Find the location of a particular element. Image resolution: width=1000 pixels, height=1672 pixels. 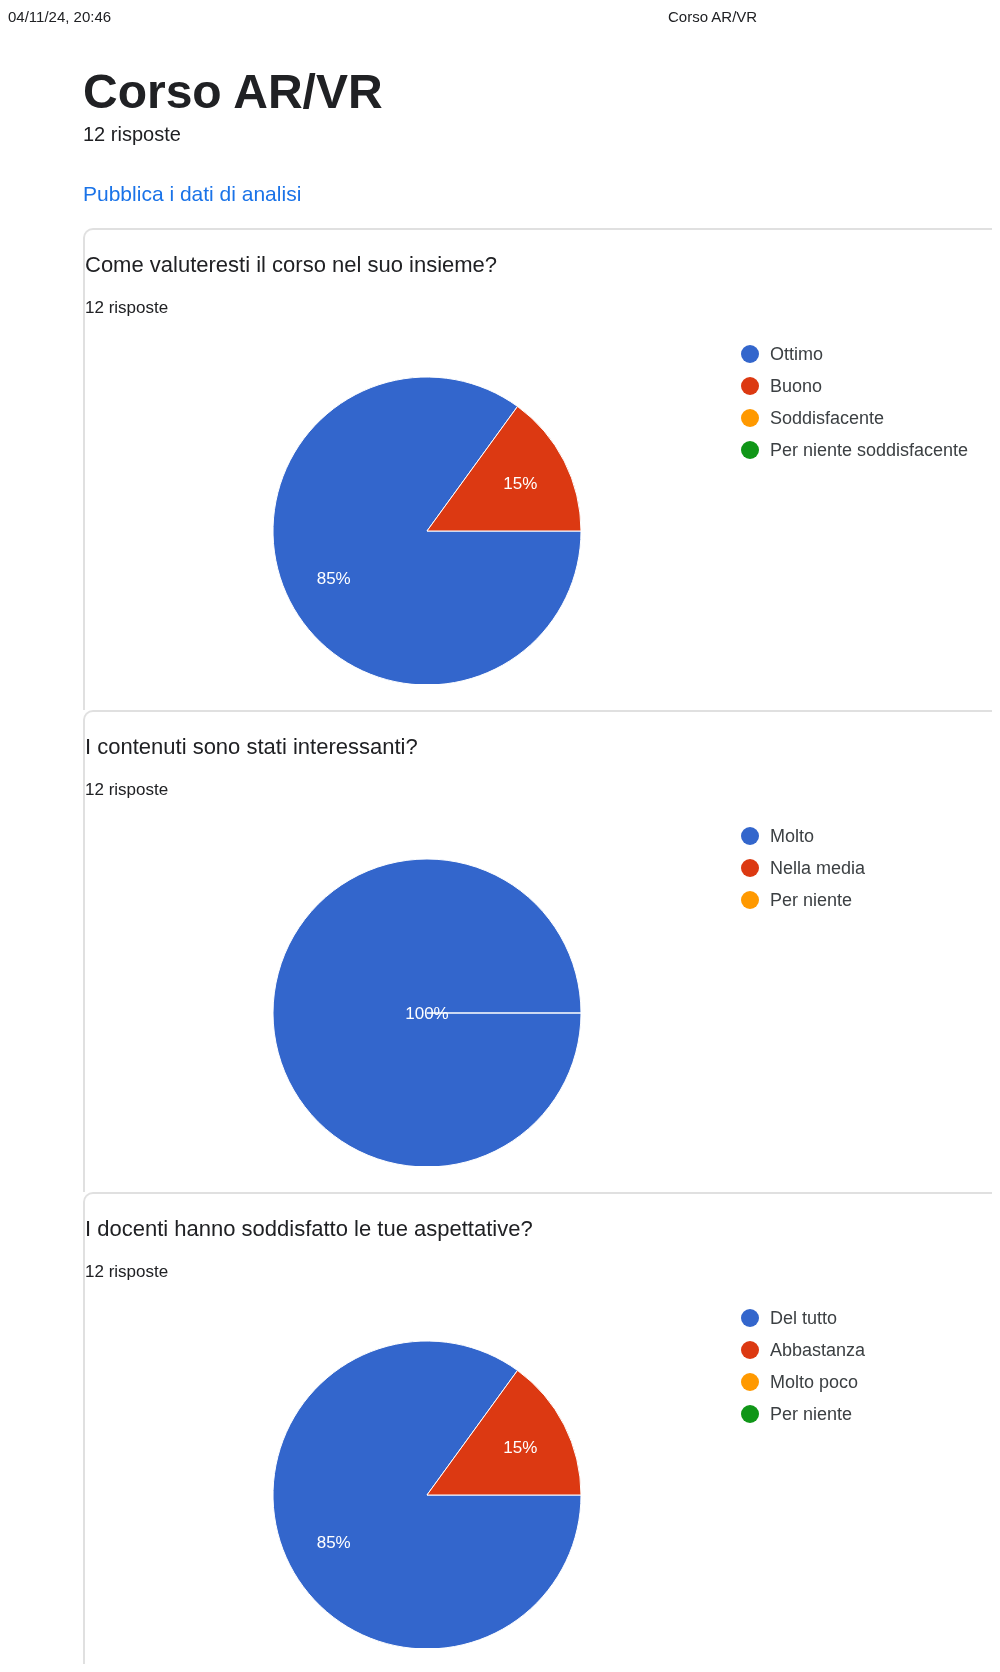

legend-label: Nella media is located at coordinates (818, 868).